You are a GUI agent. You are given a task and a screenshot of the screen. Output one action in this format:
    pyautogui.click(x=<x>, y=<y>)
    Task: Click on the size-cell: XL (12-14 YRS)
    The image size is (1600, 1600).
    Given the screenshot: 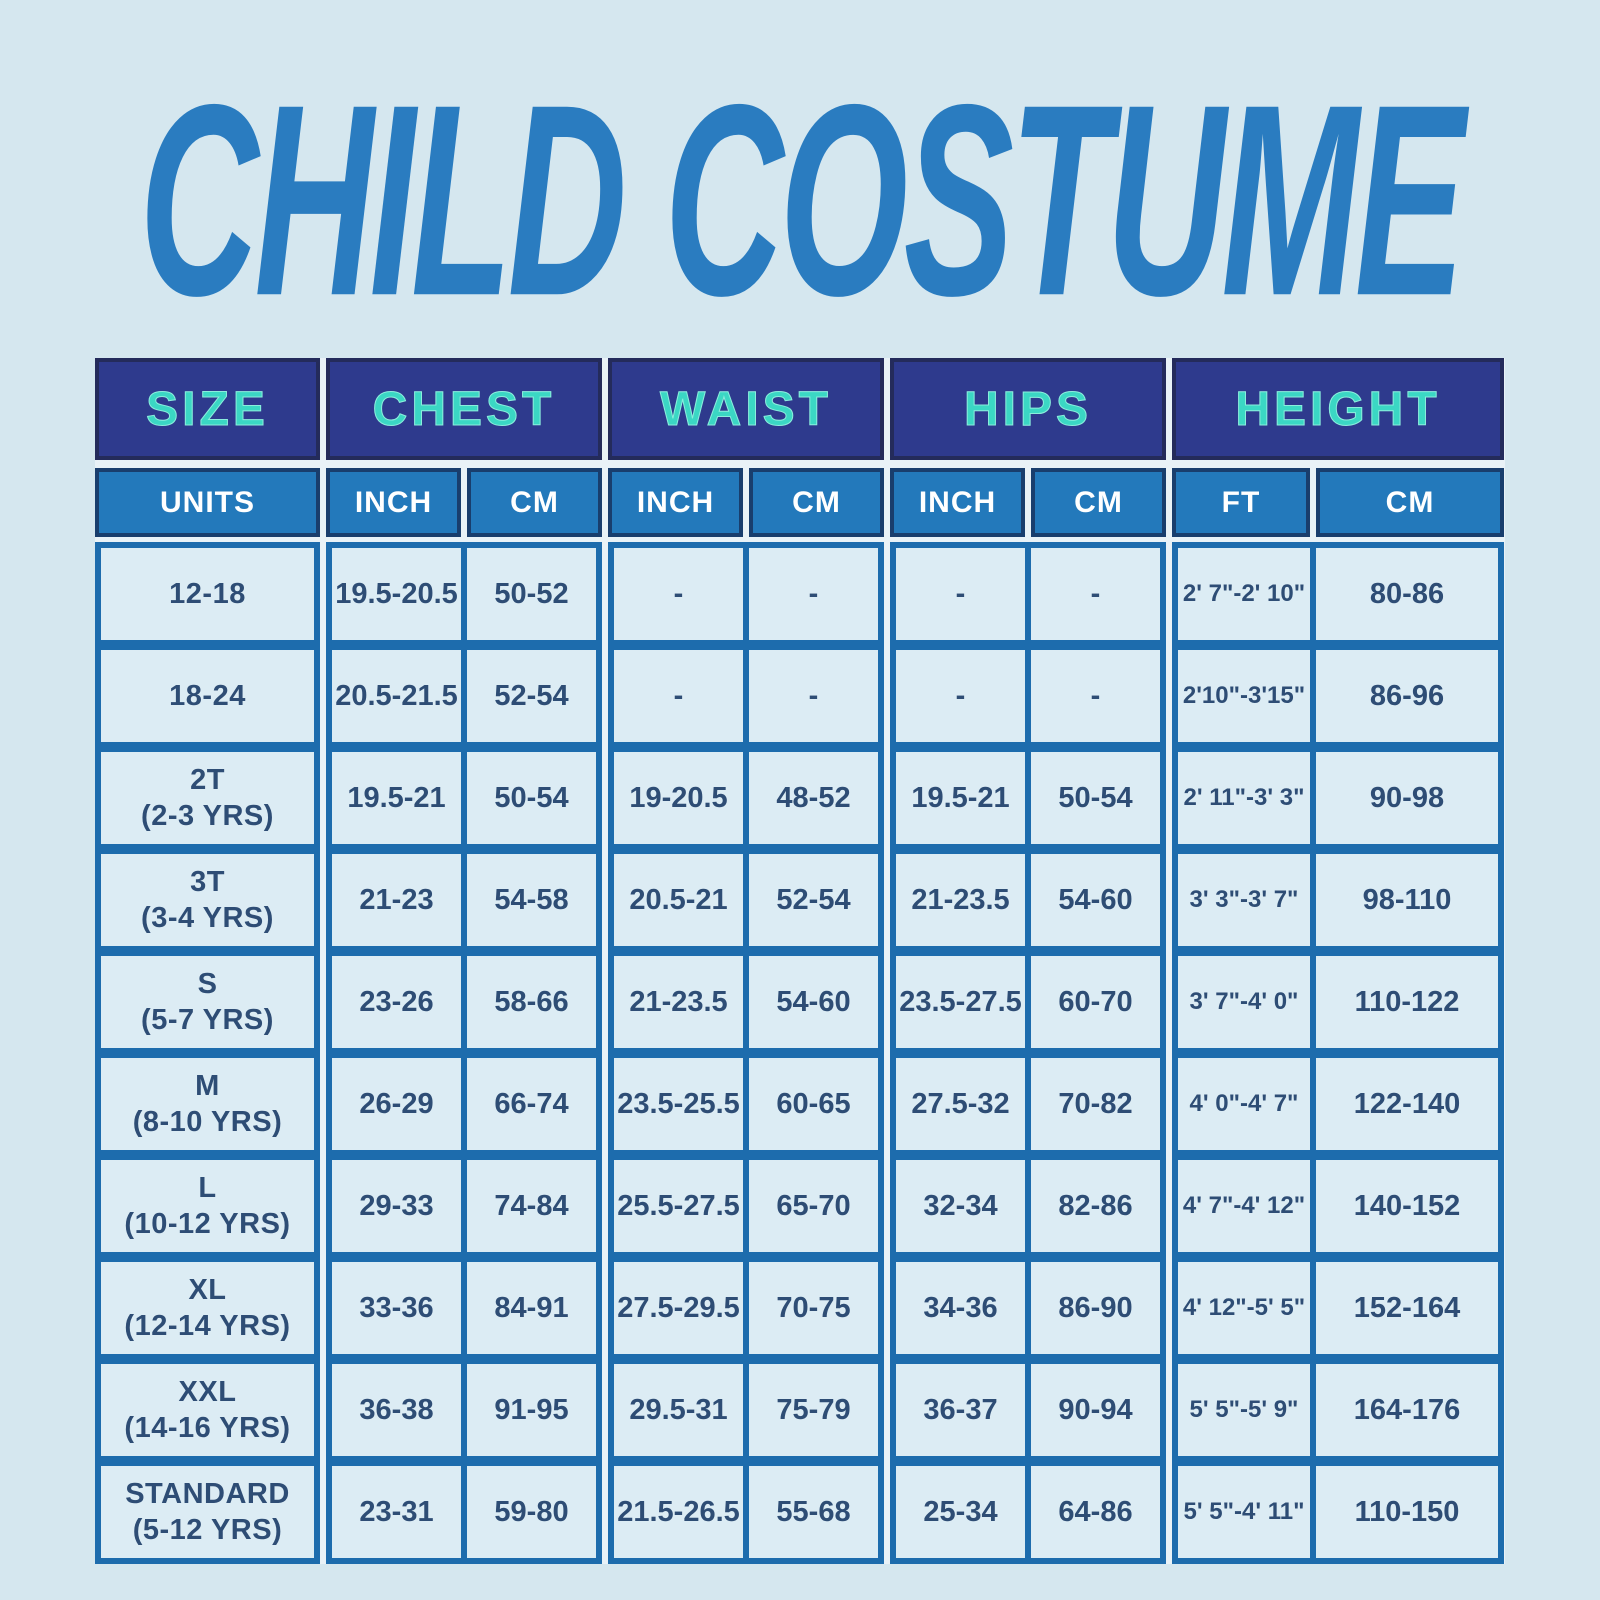 What is the action you would take?
    pyautogui.click(x=207, y=1308)
    